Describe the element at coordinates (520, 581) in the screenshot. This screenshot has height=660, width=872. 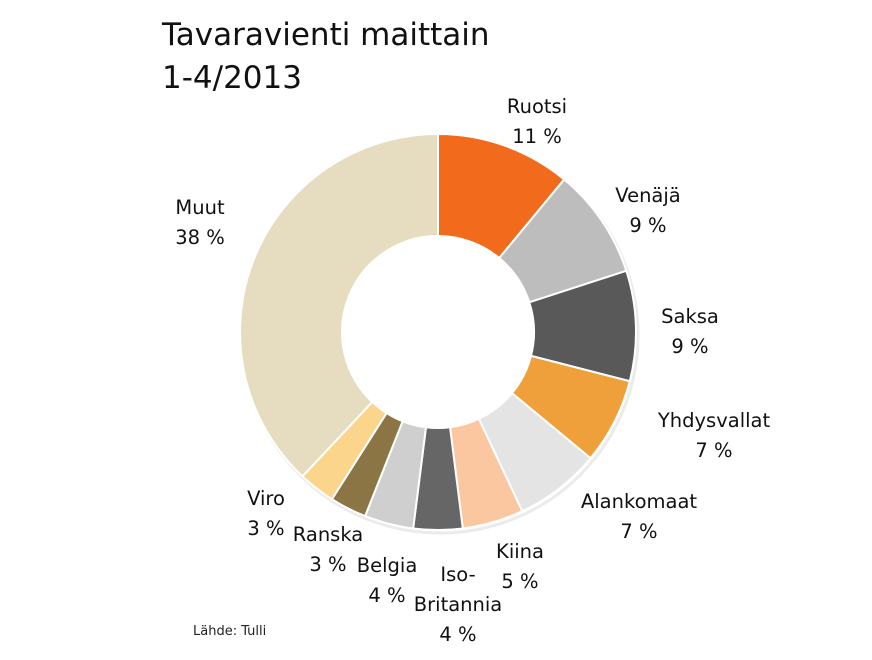
I see `slice-value-text: 5 %` at that location.